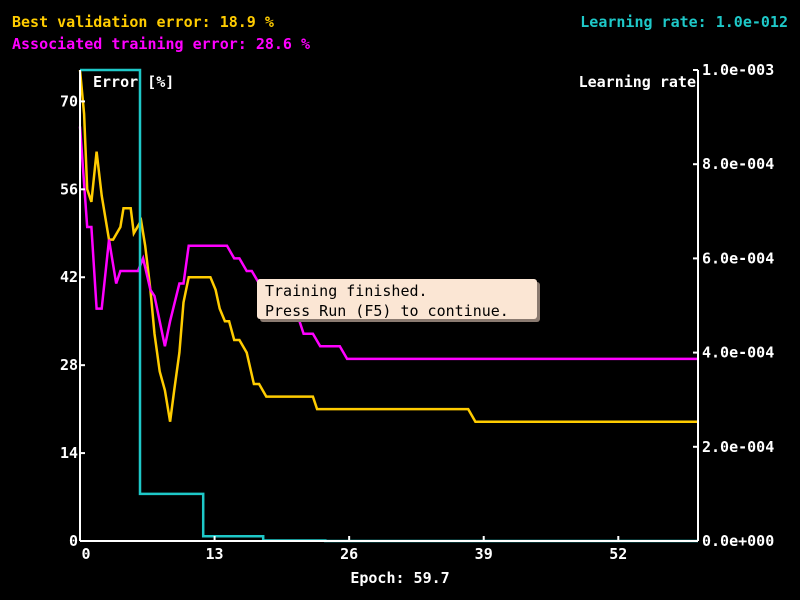 This screenshot has width=800, height=600. I want to click on y-right-tick-label: 8.0e-004, so click(738, 164).